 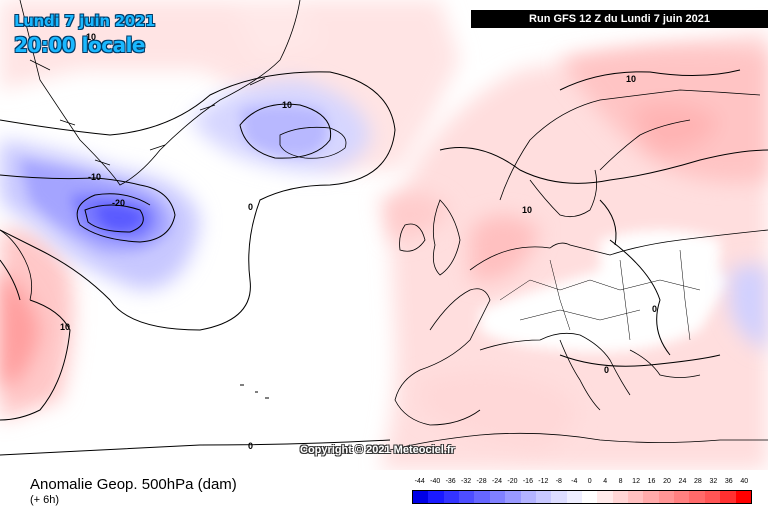 What do you see at coordinates (85, 21) in the screenshot?
I see `forecast-date: Lundi 7 juin 2021` at bounding box center [85, 21].